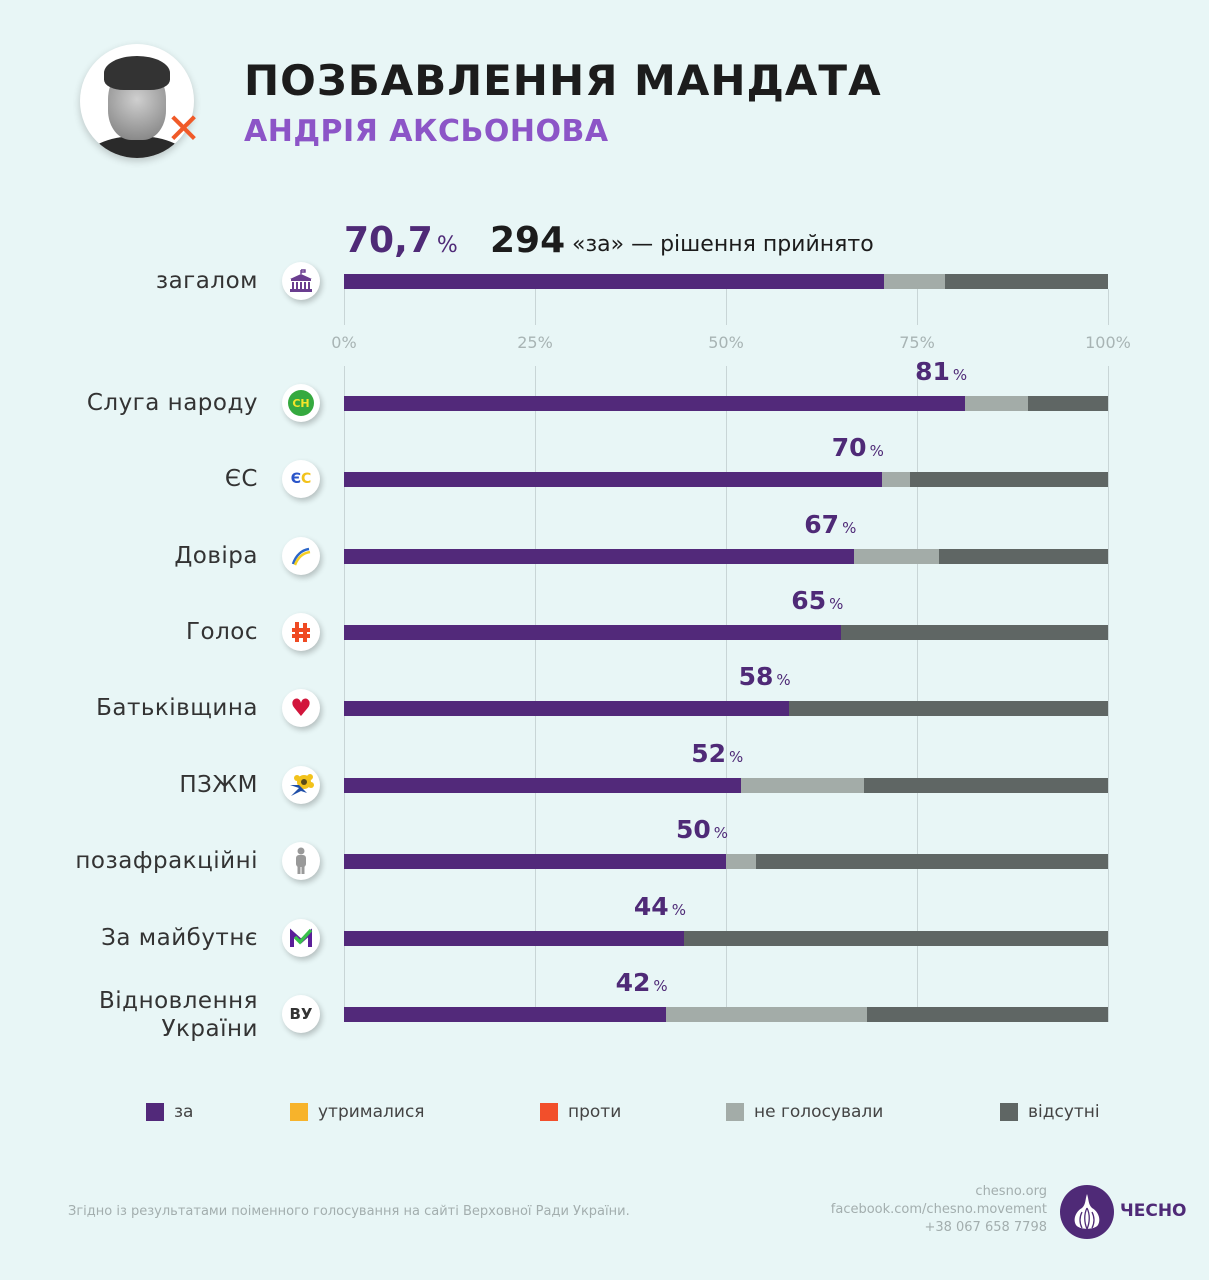  What do you see at coordinates (941, 371) in the screenshot?
I see `value-label: 81%` at bounding box center [941, 371].